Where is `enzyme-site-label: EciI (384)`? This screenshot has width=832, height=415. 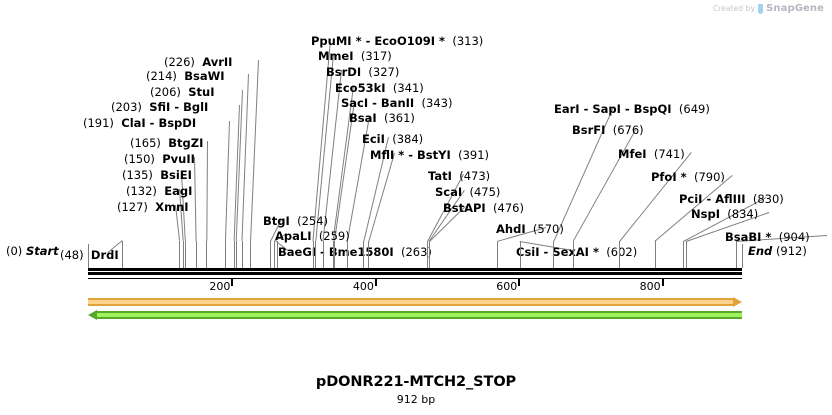
enzyme-site-label: EciI (384) is located at coordinates (392, 139).